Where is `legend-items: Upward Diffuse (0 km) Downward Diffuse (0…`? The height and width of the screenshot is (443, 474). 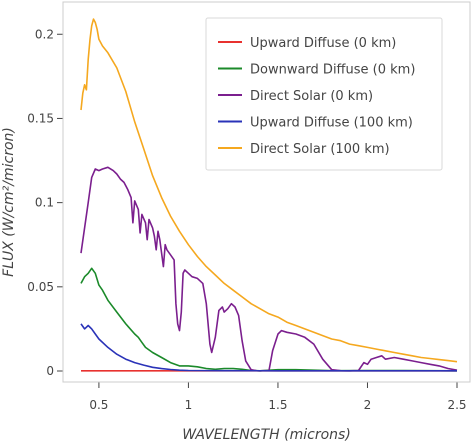 legend-items: Upward Diffuse (0 km) Downward Diffuse (0… is located at coordinates (316, 96).